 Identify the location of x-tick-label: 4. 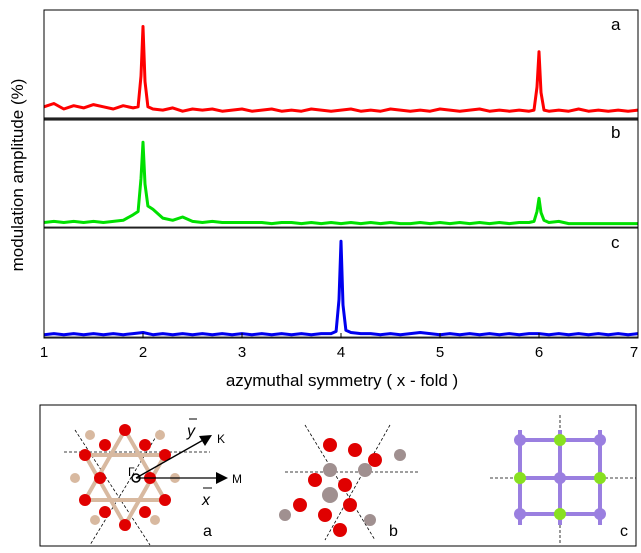
(341, 352).